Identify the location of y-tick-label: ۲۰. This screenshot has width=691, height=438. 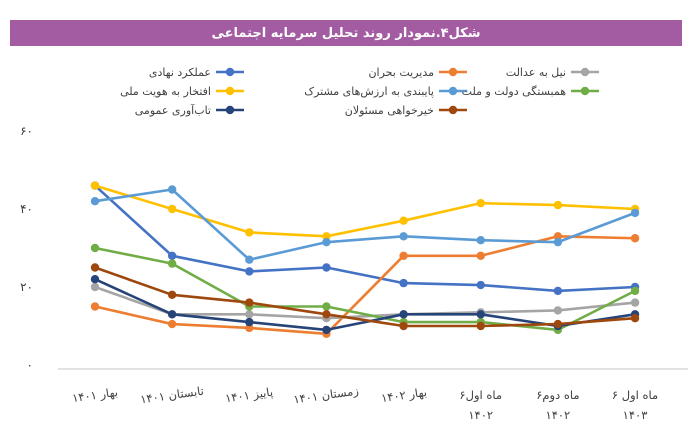
(26, 287).